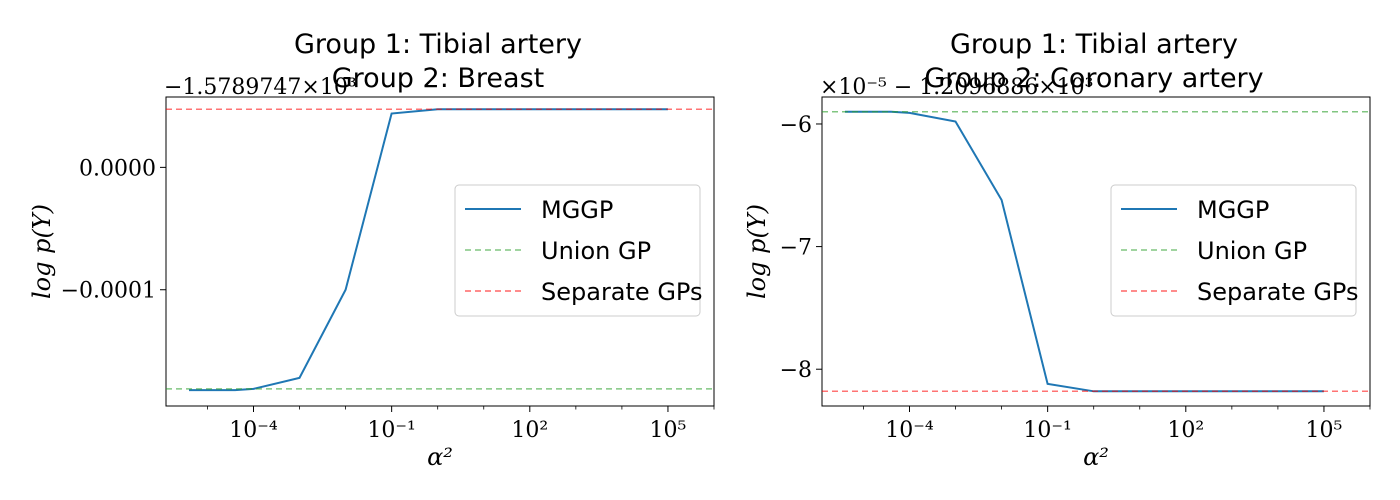  What do you see at coordinates (796, 125) in the screenshot?
I see `y-tick-label: −6` at bounding box center [796, 125].